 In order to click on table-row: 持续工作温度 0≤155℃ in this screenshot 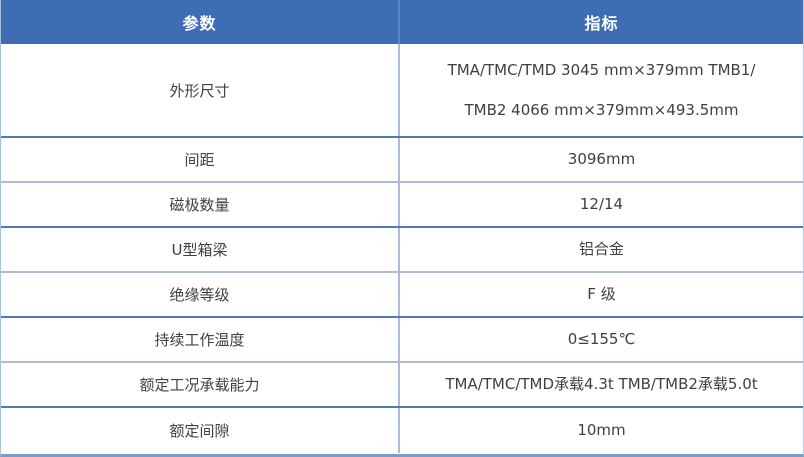, I will do `click(402, 340)`.